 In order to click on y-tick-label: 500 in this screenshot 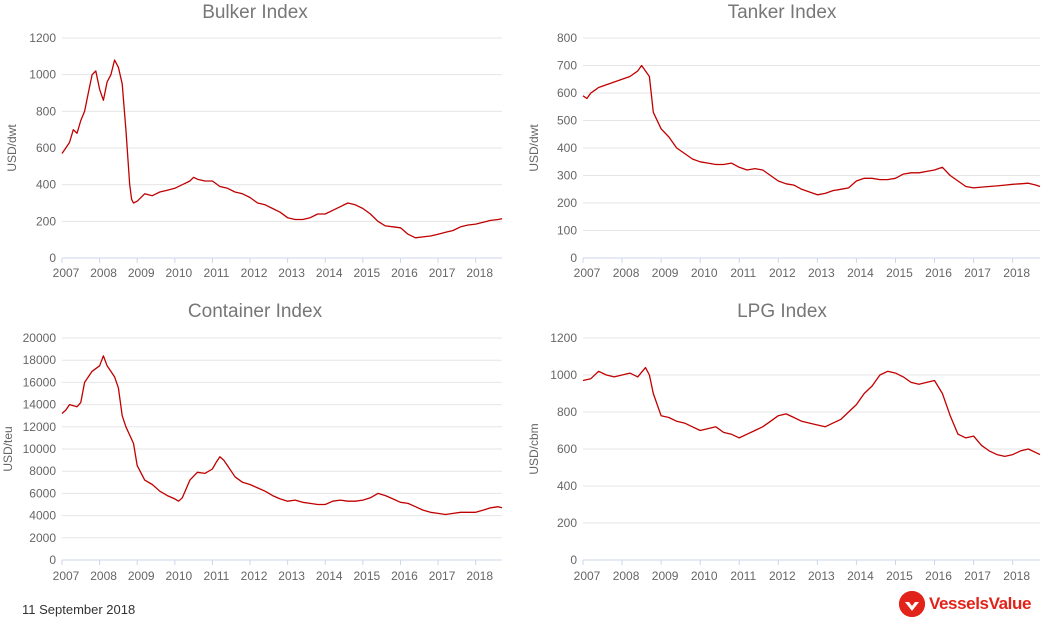, I will do `click(567, 121)`.